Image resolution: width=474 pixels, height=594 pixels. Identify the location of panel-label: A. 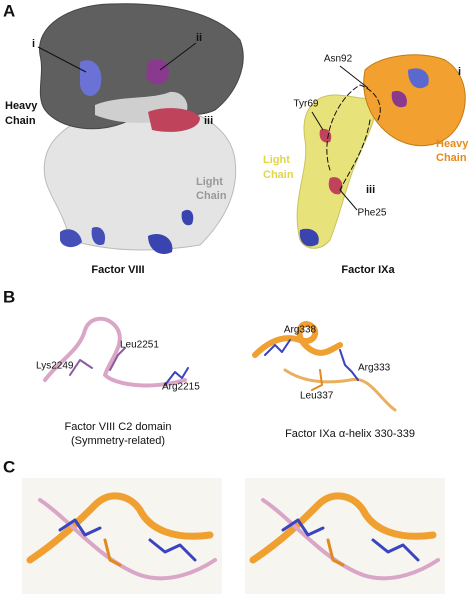
(9, 10).